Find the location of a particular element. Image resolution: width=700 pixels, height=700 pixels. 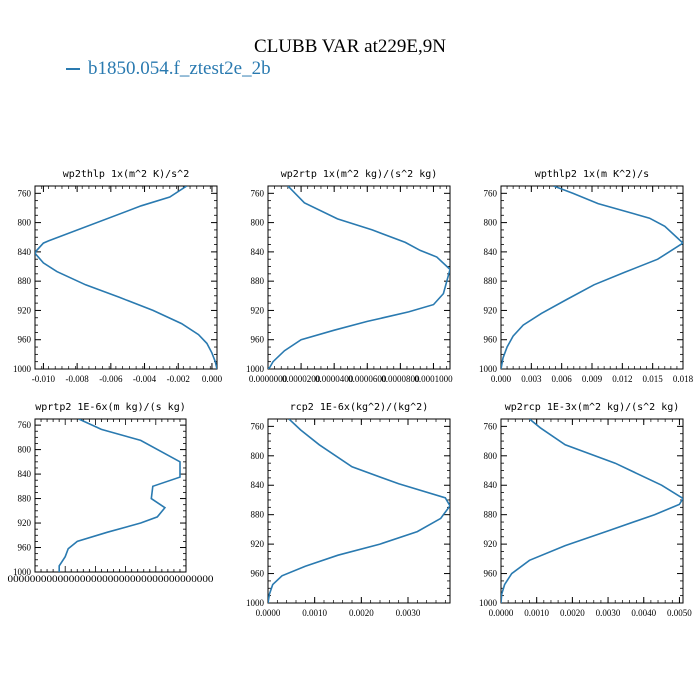

x-tick-label: 0.0050 is located at coordinates (679, 613).